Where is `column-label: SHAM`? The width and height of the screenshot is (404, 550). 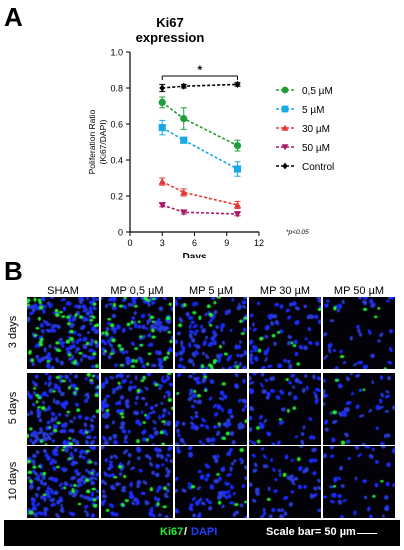
column-label: SHAM is located at coordinates (63, 291).